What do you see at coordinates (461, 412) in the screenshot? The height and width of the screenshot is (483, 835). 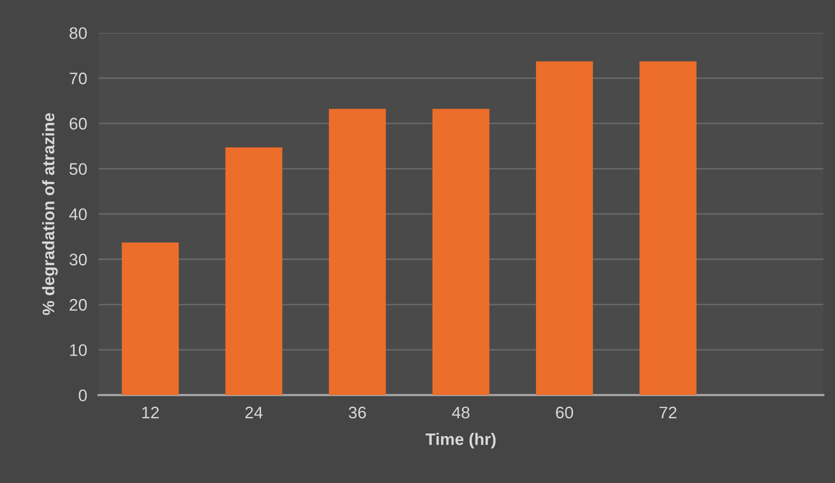 I see `x-tick-label: 48` at bounding box center [461, 412].